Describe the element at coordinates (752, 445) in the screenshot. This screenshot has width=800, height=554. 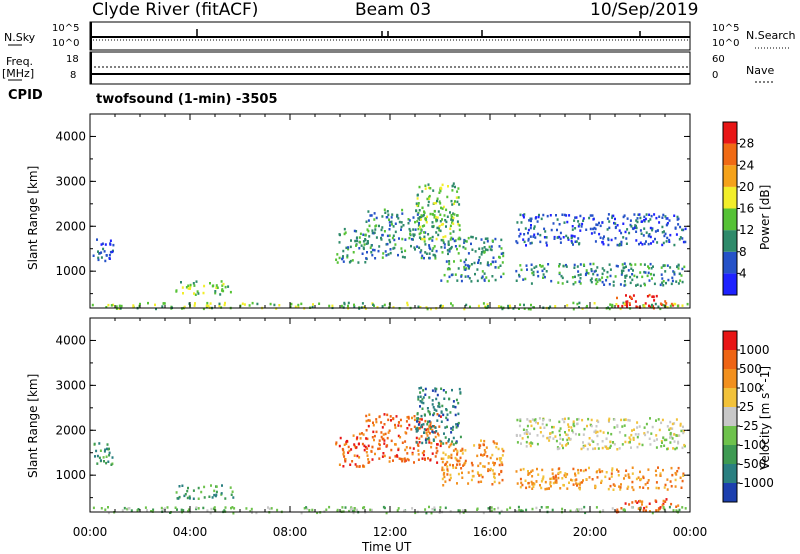
I see `colorbar-tick-label: -100` at that location.